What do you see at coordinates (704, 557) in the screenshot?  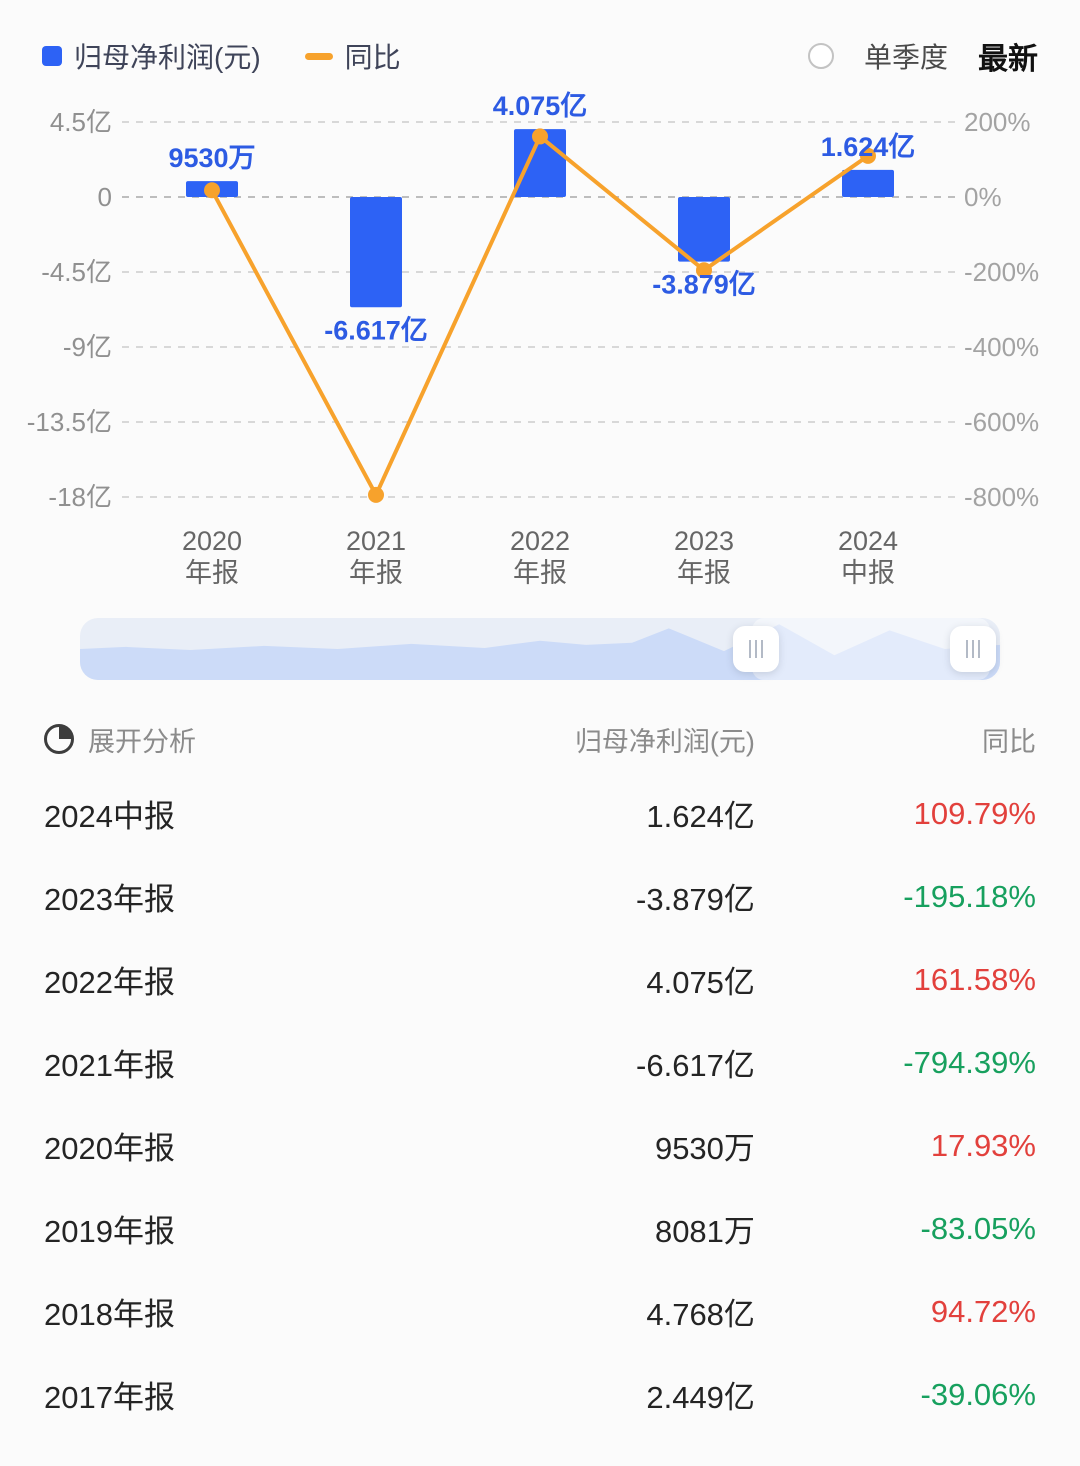 I see `x-axis-label: 2023 年报` at bounding box center [704, 557].